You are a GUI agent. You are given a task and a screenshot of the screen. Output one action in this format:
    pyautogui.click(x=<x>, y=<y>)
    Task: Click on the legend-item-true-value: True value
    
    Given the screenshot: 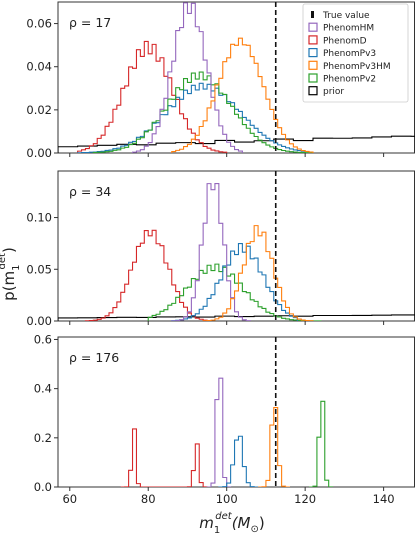 What is the action you would take?
    pyautogui.click(x=340, y=16)
    